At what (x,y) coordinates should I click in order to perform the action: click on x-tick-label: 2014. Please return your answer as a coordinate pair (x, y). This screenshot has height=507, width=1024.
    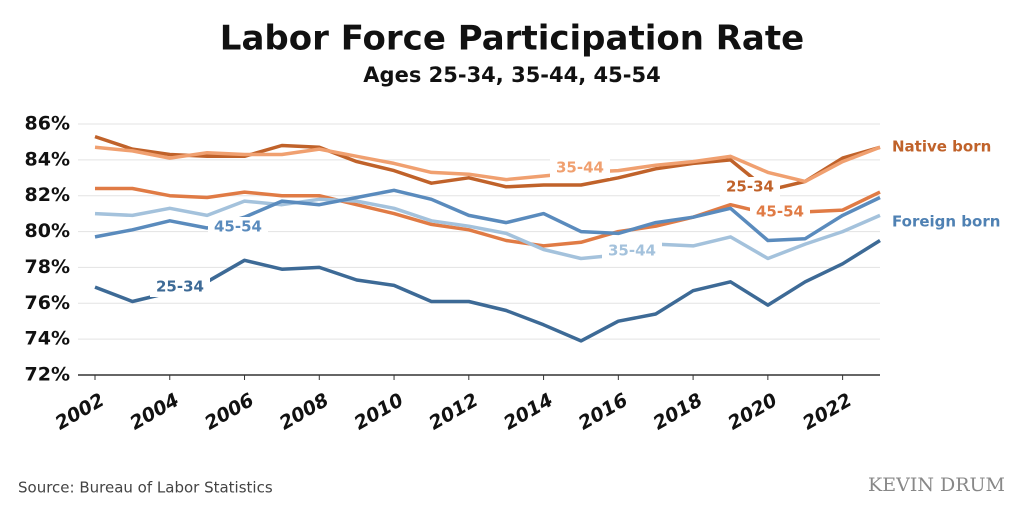
    Looking at the image, I should click on (528, 411).